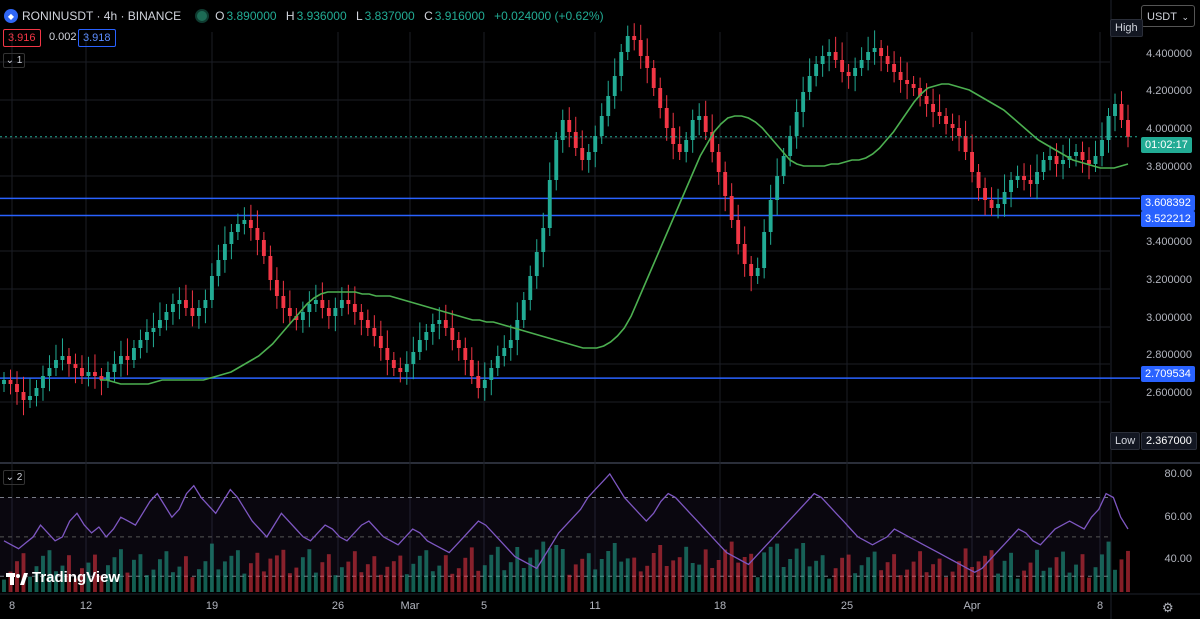  I want to click on tradingview-logo: TradingView, so click(63, 577).